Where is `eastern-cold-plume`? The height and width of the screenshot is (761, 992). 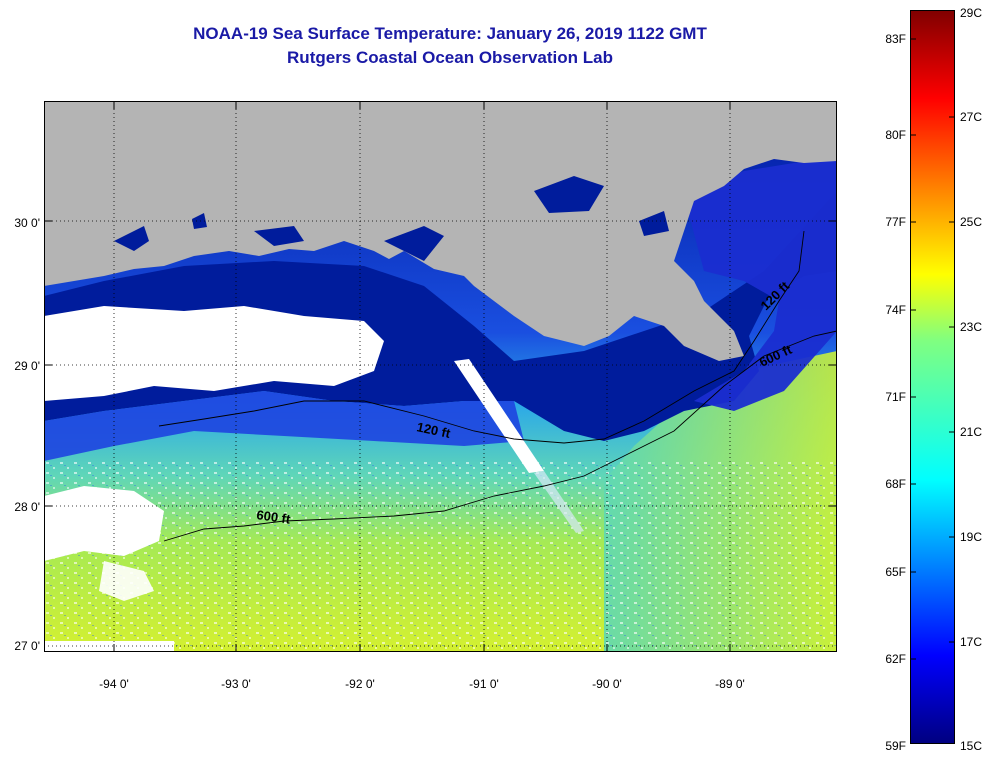
eastern-cold-plume is located at coordinates (760, 283).